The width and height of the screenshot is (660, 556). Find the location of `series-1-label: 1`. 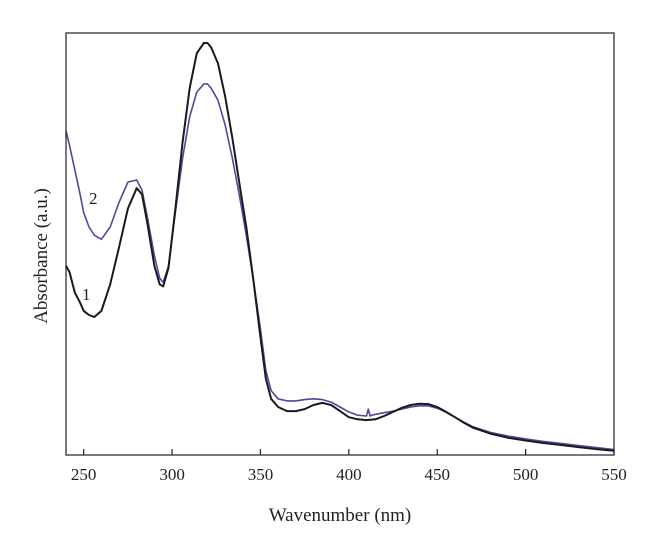

series-1-label: 1 is located at coordinates (86, 294).